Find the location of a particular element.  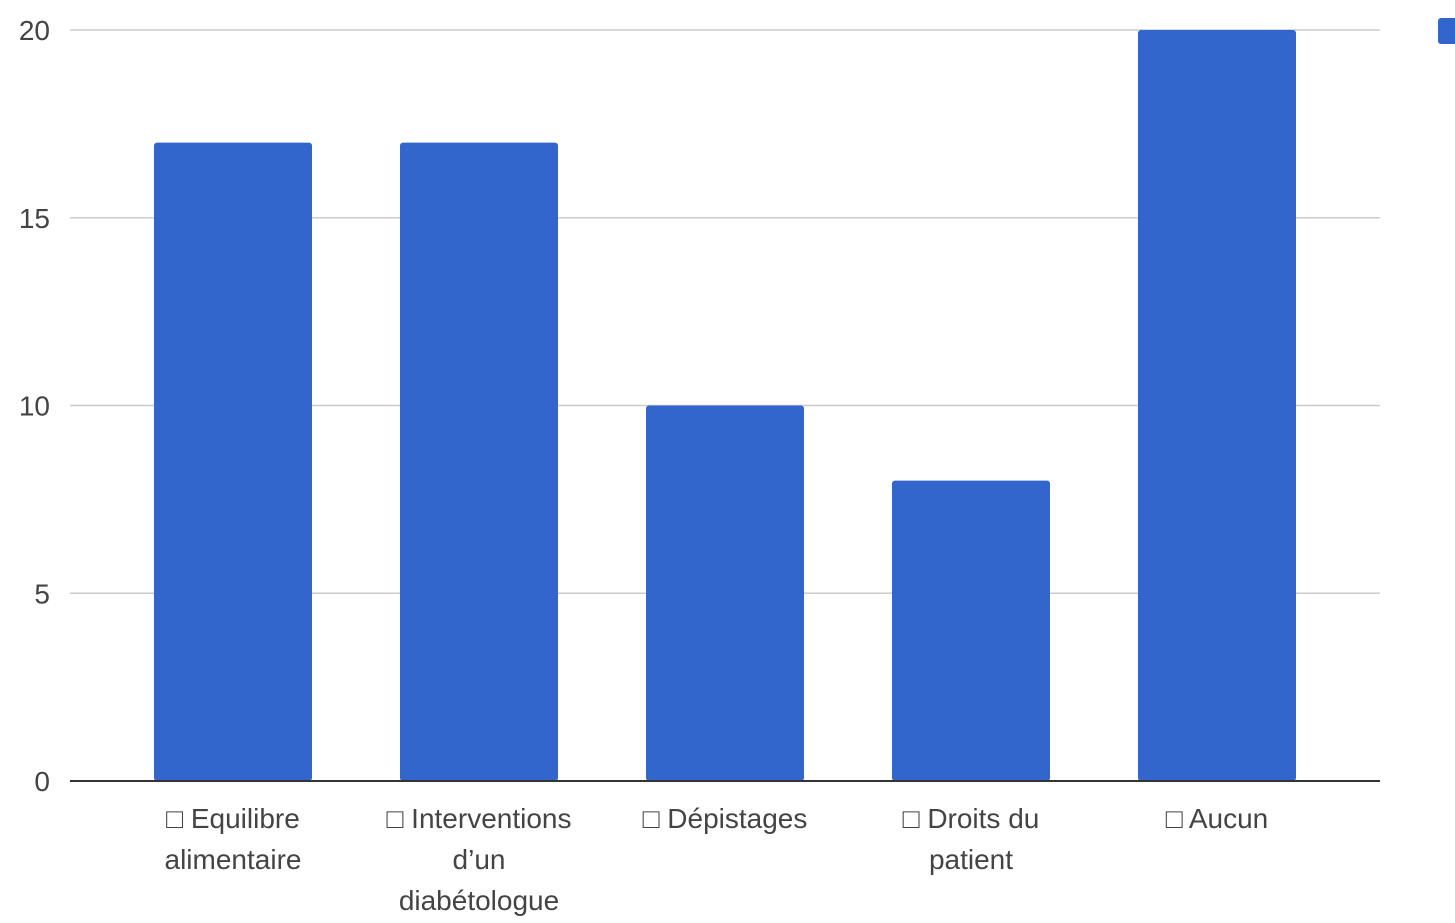

x-category-label: □ Equilibre alimentaire is located at coordinates (233, 839).